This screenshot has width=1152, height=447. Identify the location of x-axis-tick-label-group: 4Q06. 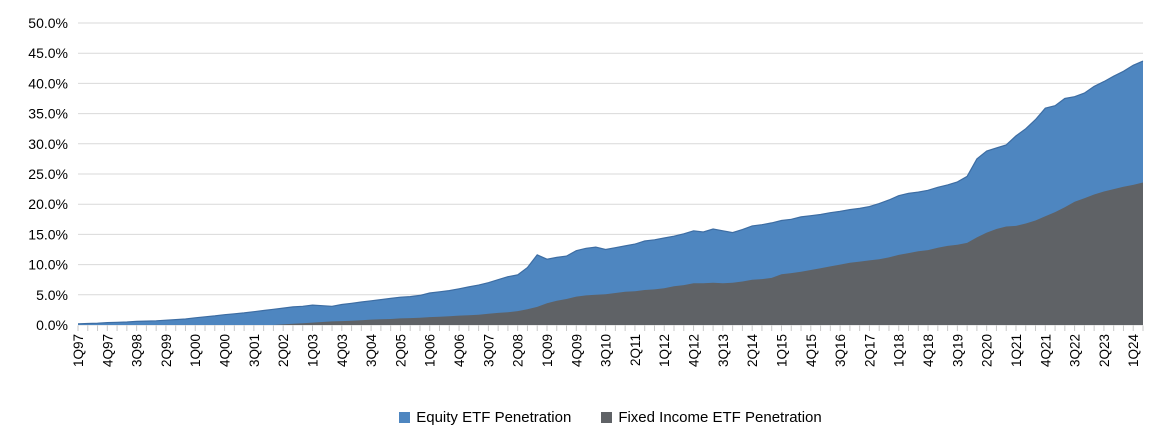
(459, 350).